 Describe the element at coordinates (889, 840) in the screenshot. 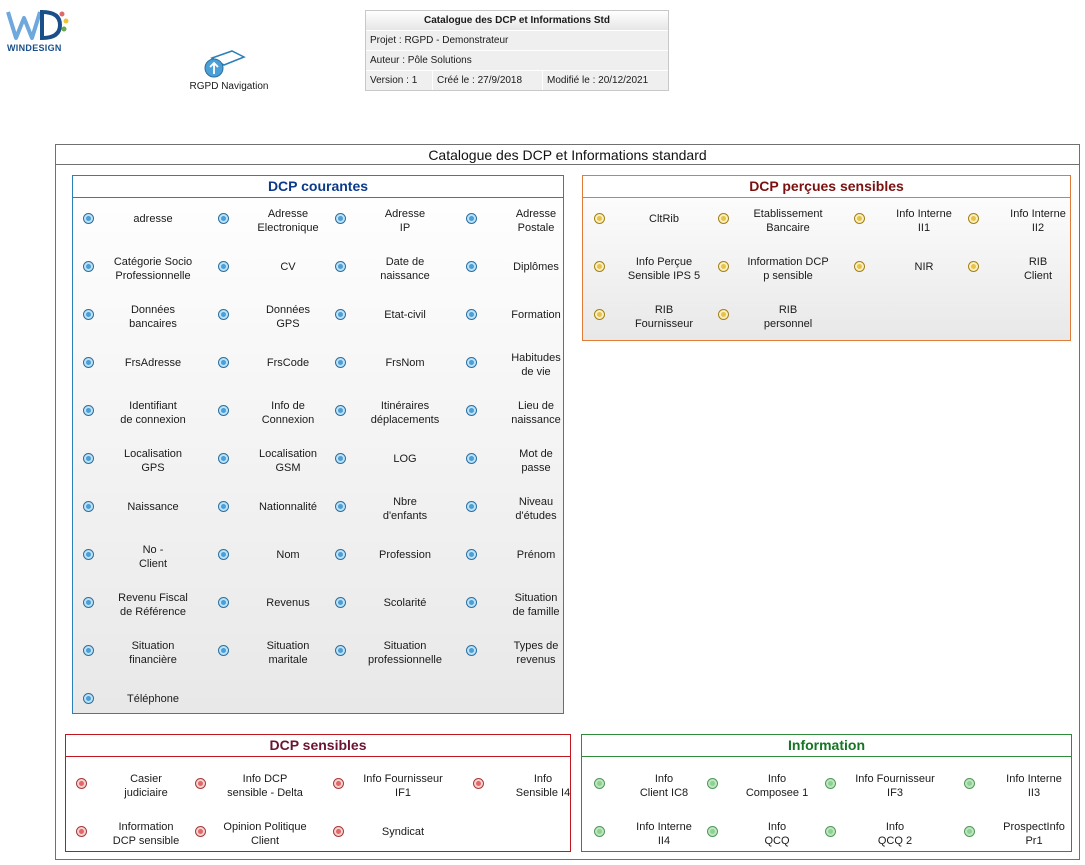

I see `entity-item: Info QCQ 2` at that location.